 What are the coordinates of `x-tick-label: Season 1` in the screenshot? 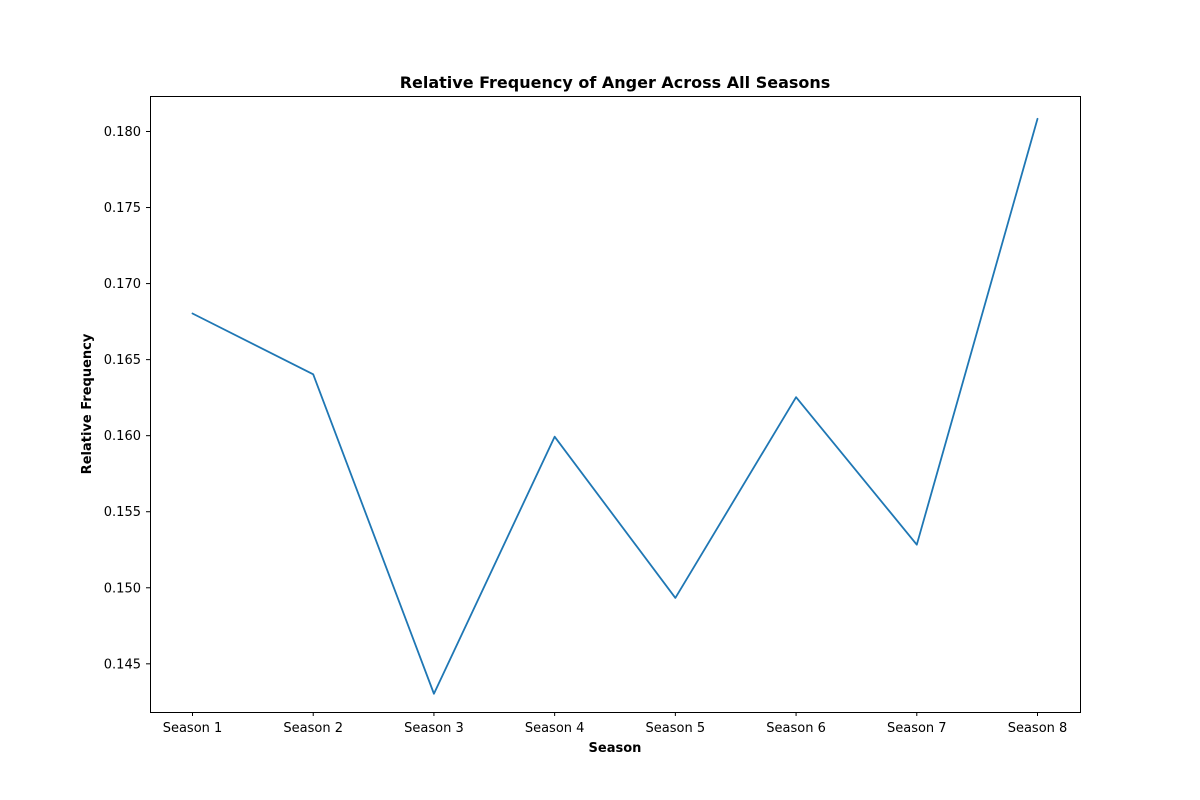 It's located at (193, 728).